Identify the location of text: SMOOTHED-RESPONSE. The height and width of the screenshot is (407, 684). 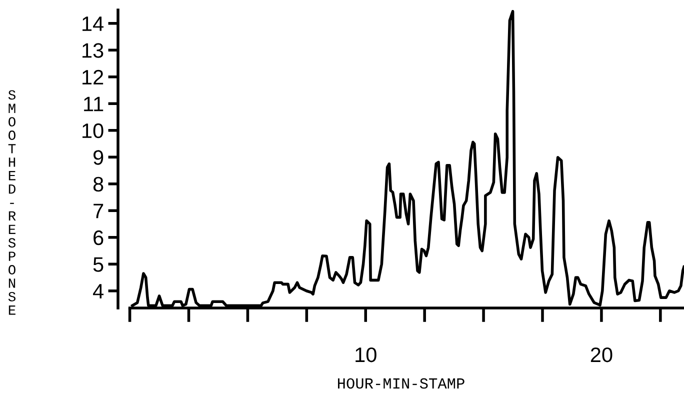
(12, 202).